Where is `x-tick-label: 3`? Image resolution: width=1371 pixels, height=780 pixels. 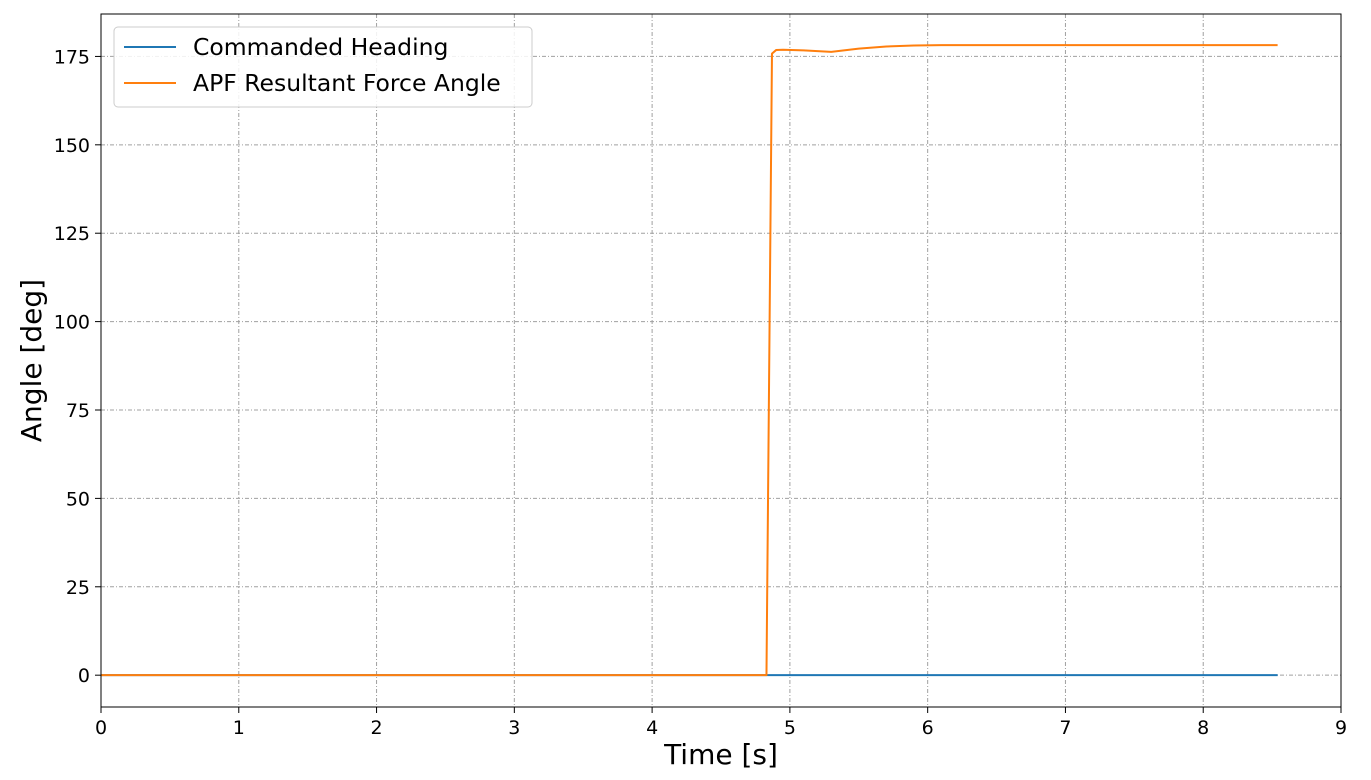
x-tick-label: 3 is located at coordinates (514, 728).